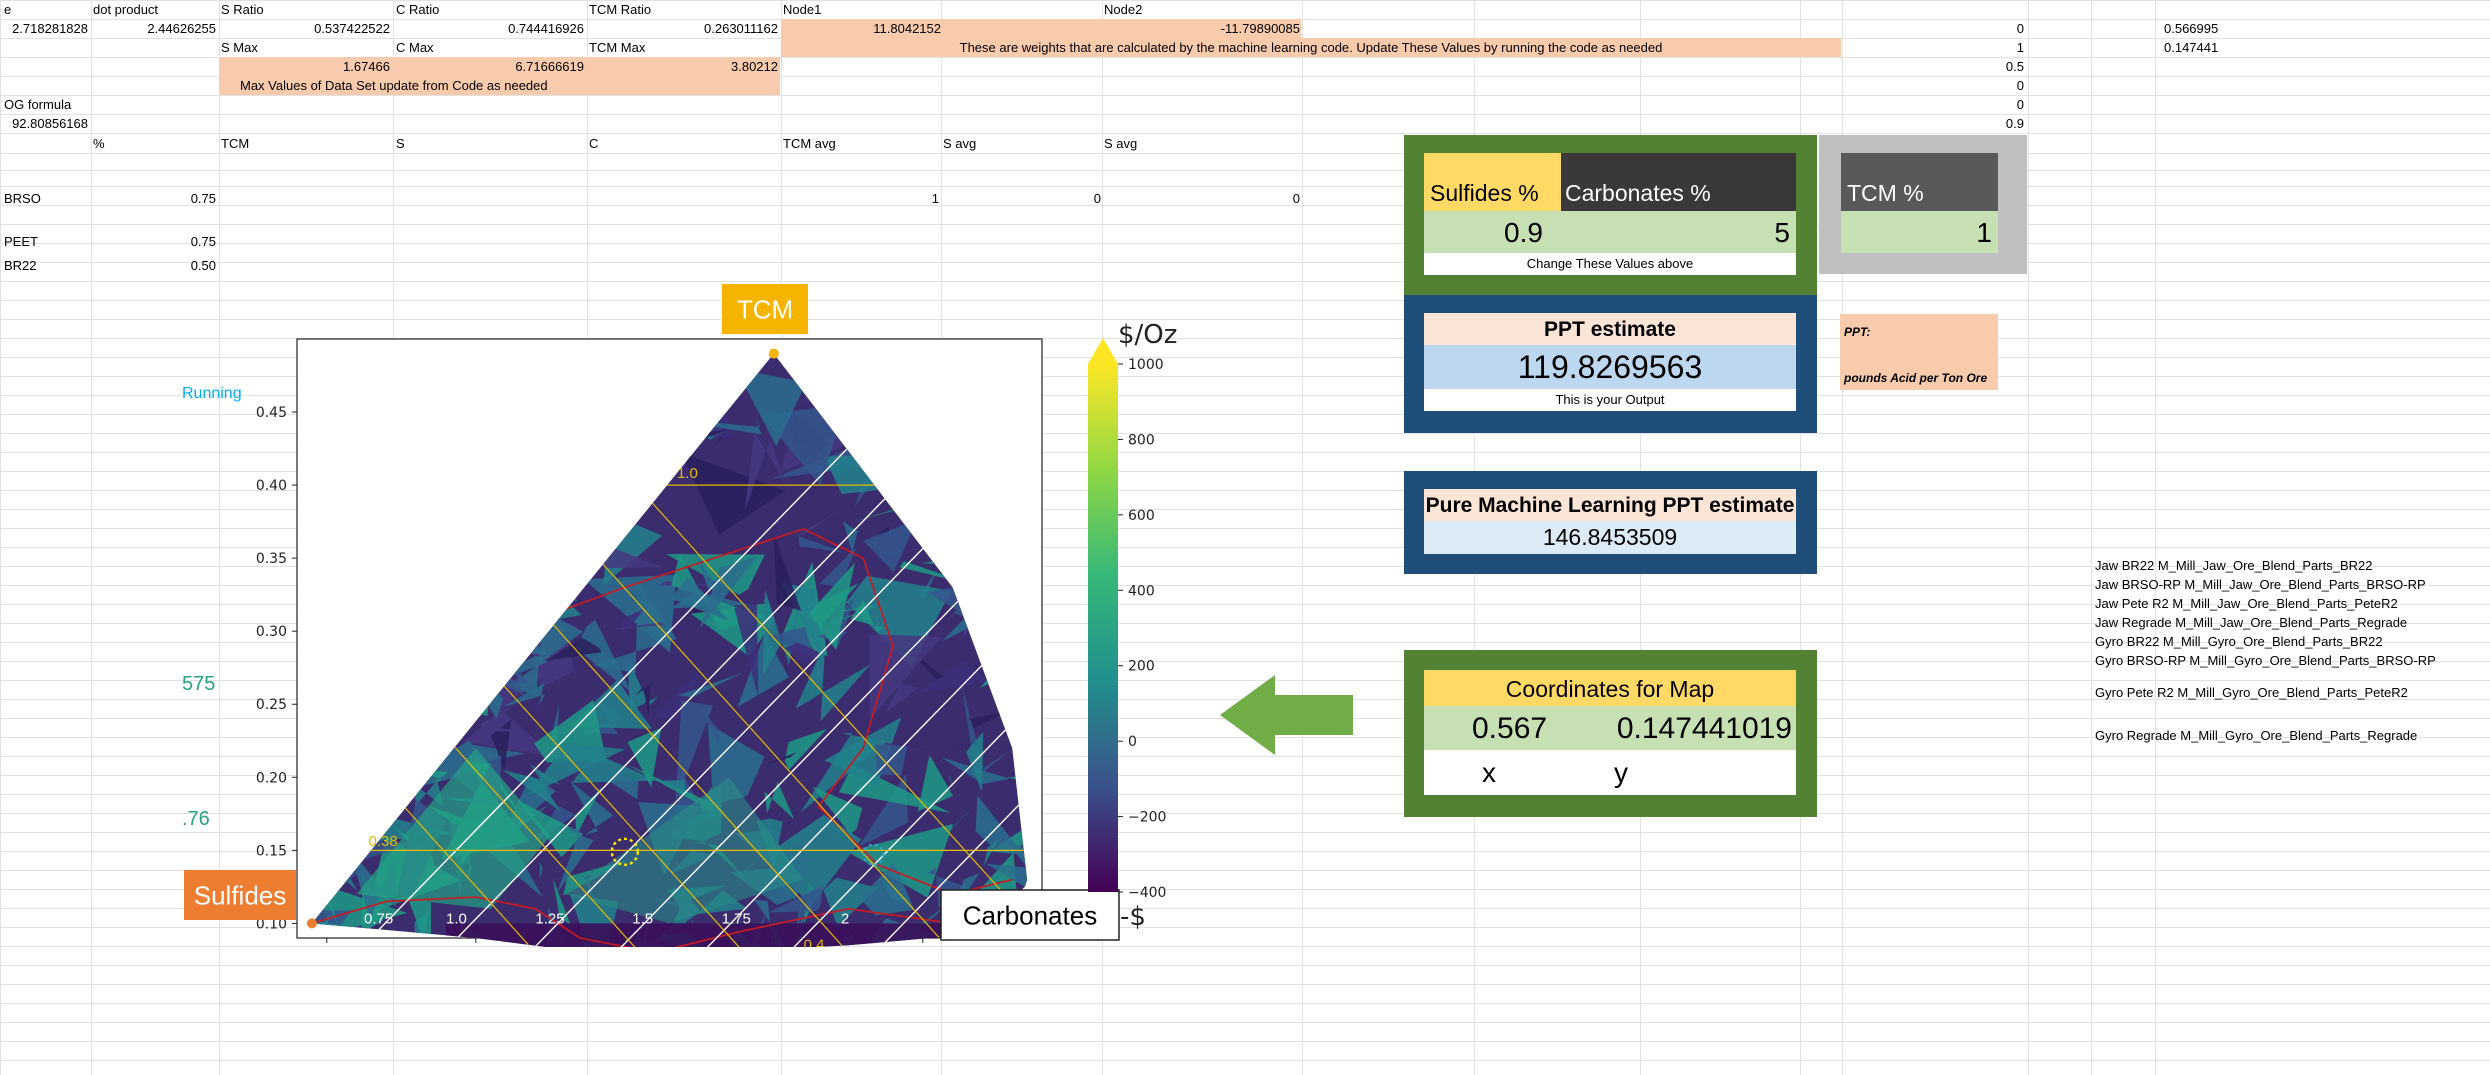 The height and width of the screenshot is (1075, 2490). What do you see at coordinates (50, 123) in the screenshot?
I see `cell-og-value: 92.80856168` at bounding box center [50, 123].